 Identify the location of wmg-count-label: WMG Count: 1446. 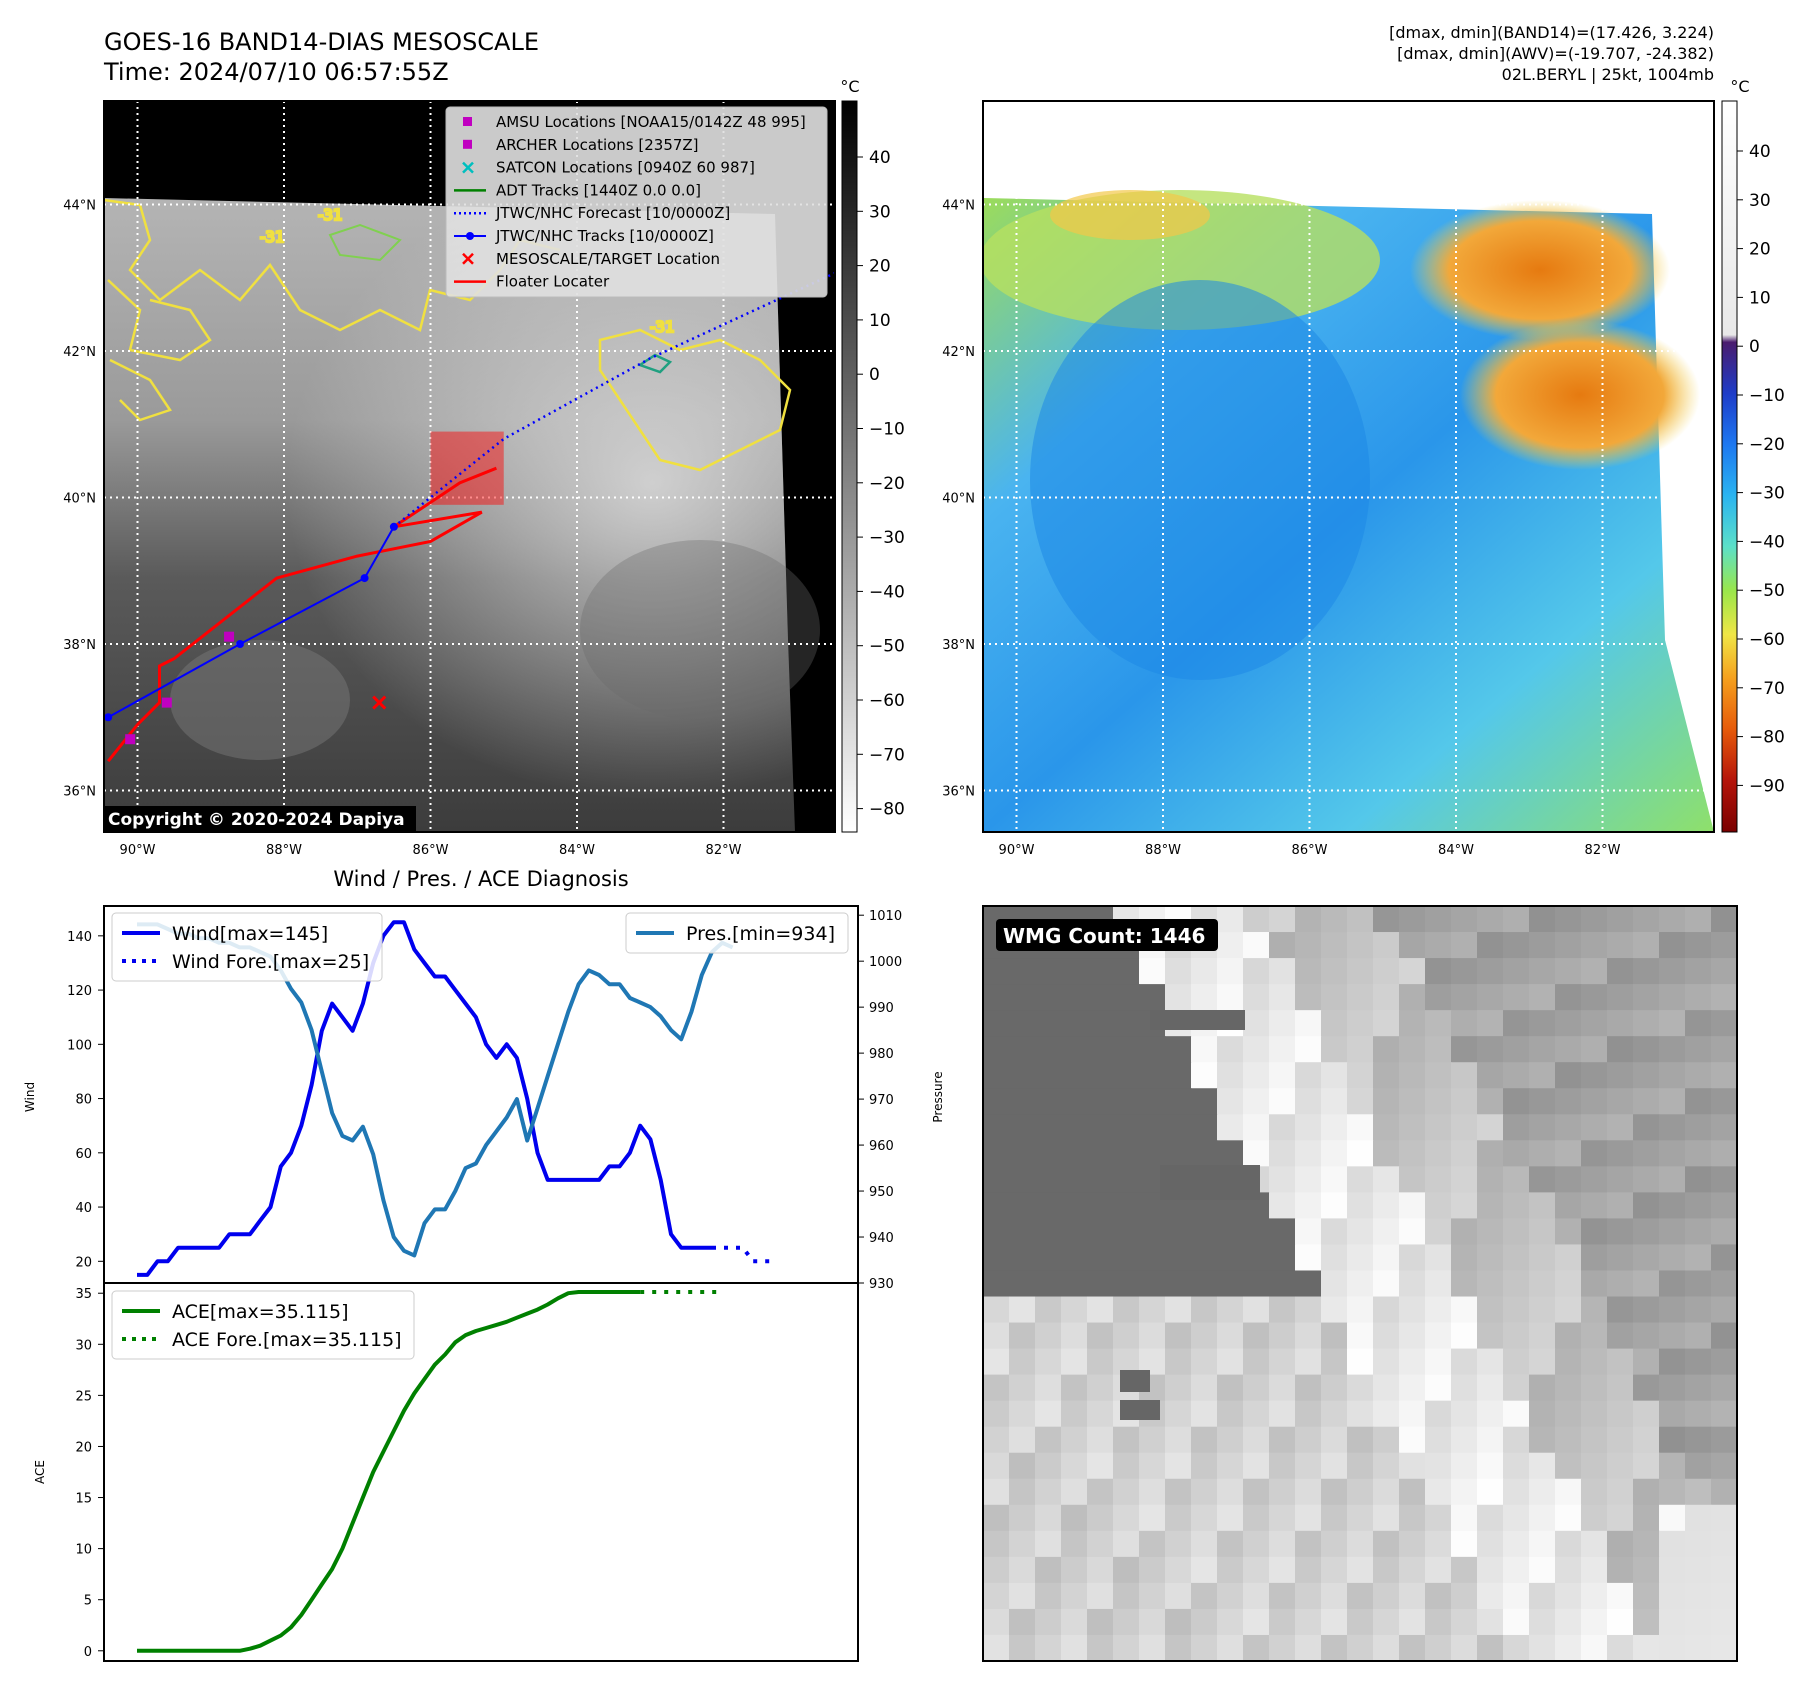
(1104, 936).